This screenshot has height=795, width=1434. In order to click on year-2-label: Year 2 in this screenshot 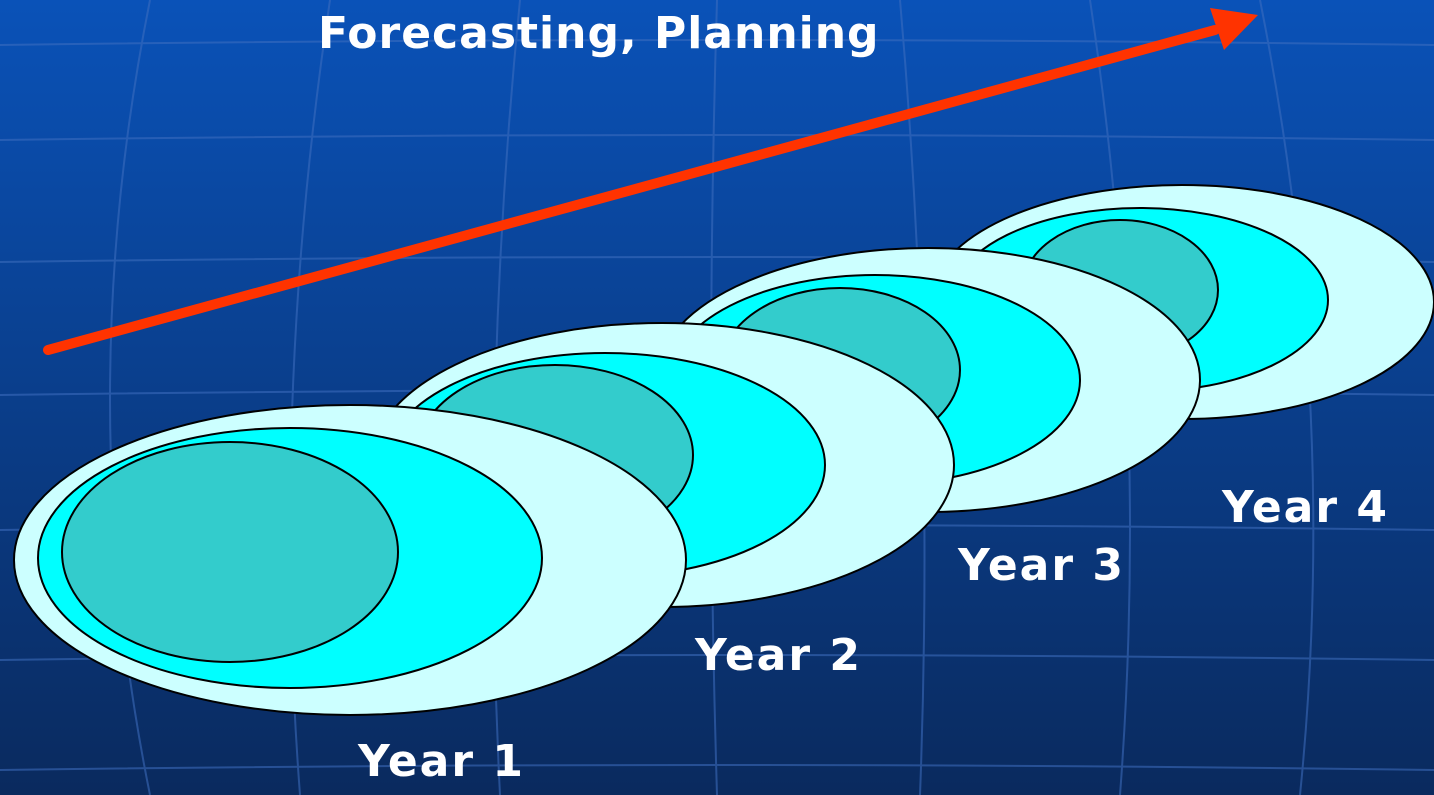, I will do `click(778, 655)`.